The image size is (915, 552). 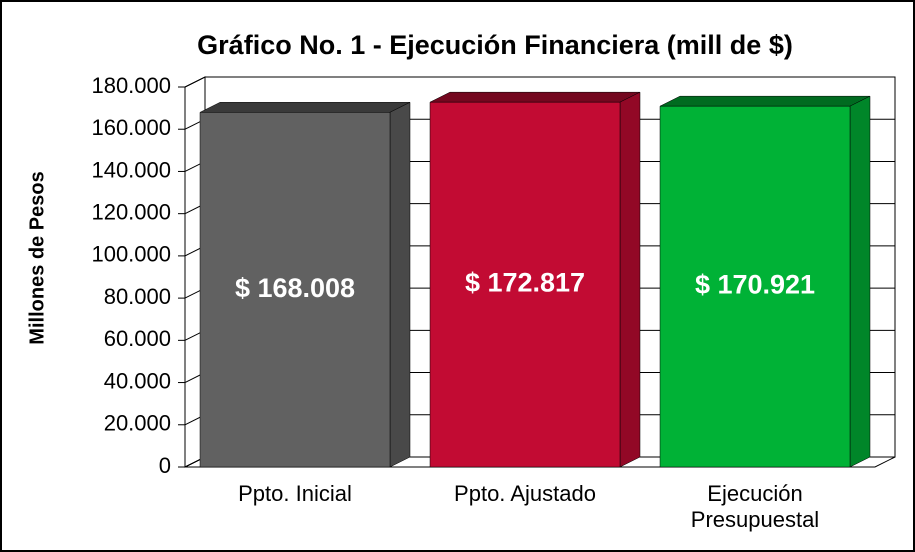 I want to click on y-tick-label: 80.000, so click(x=137, y=296).